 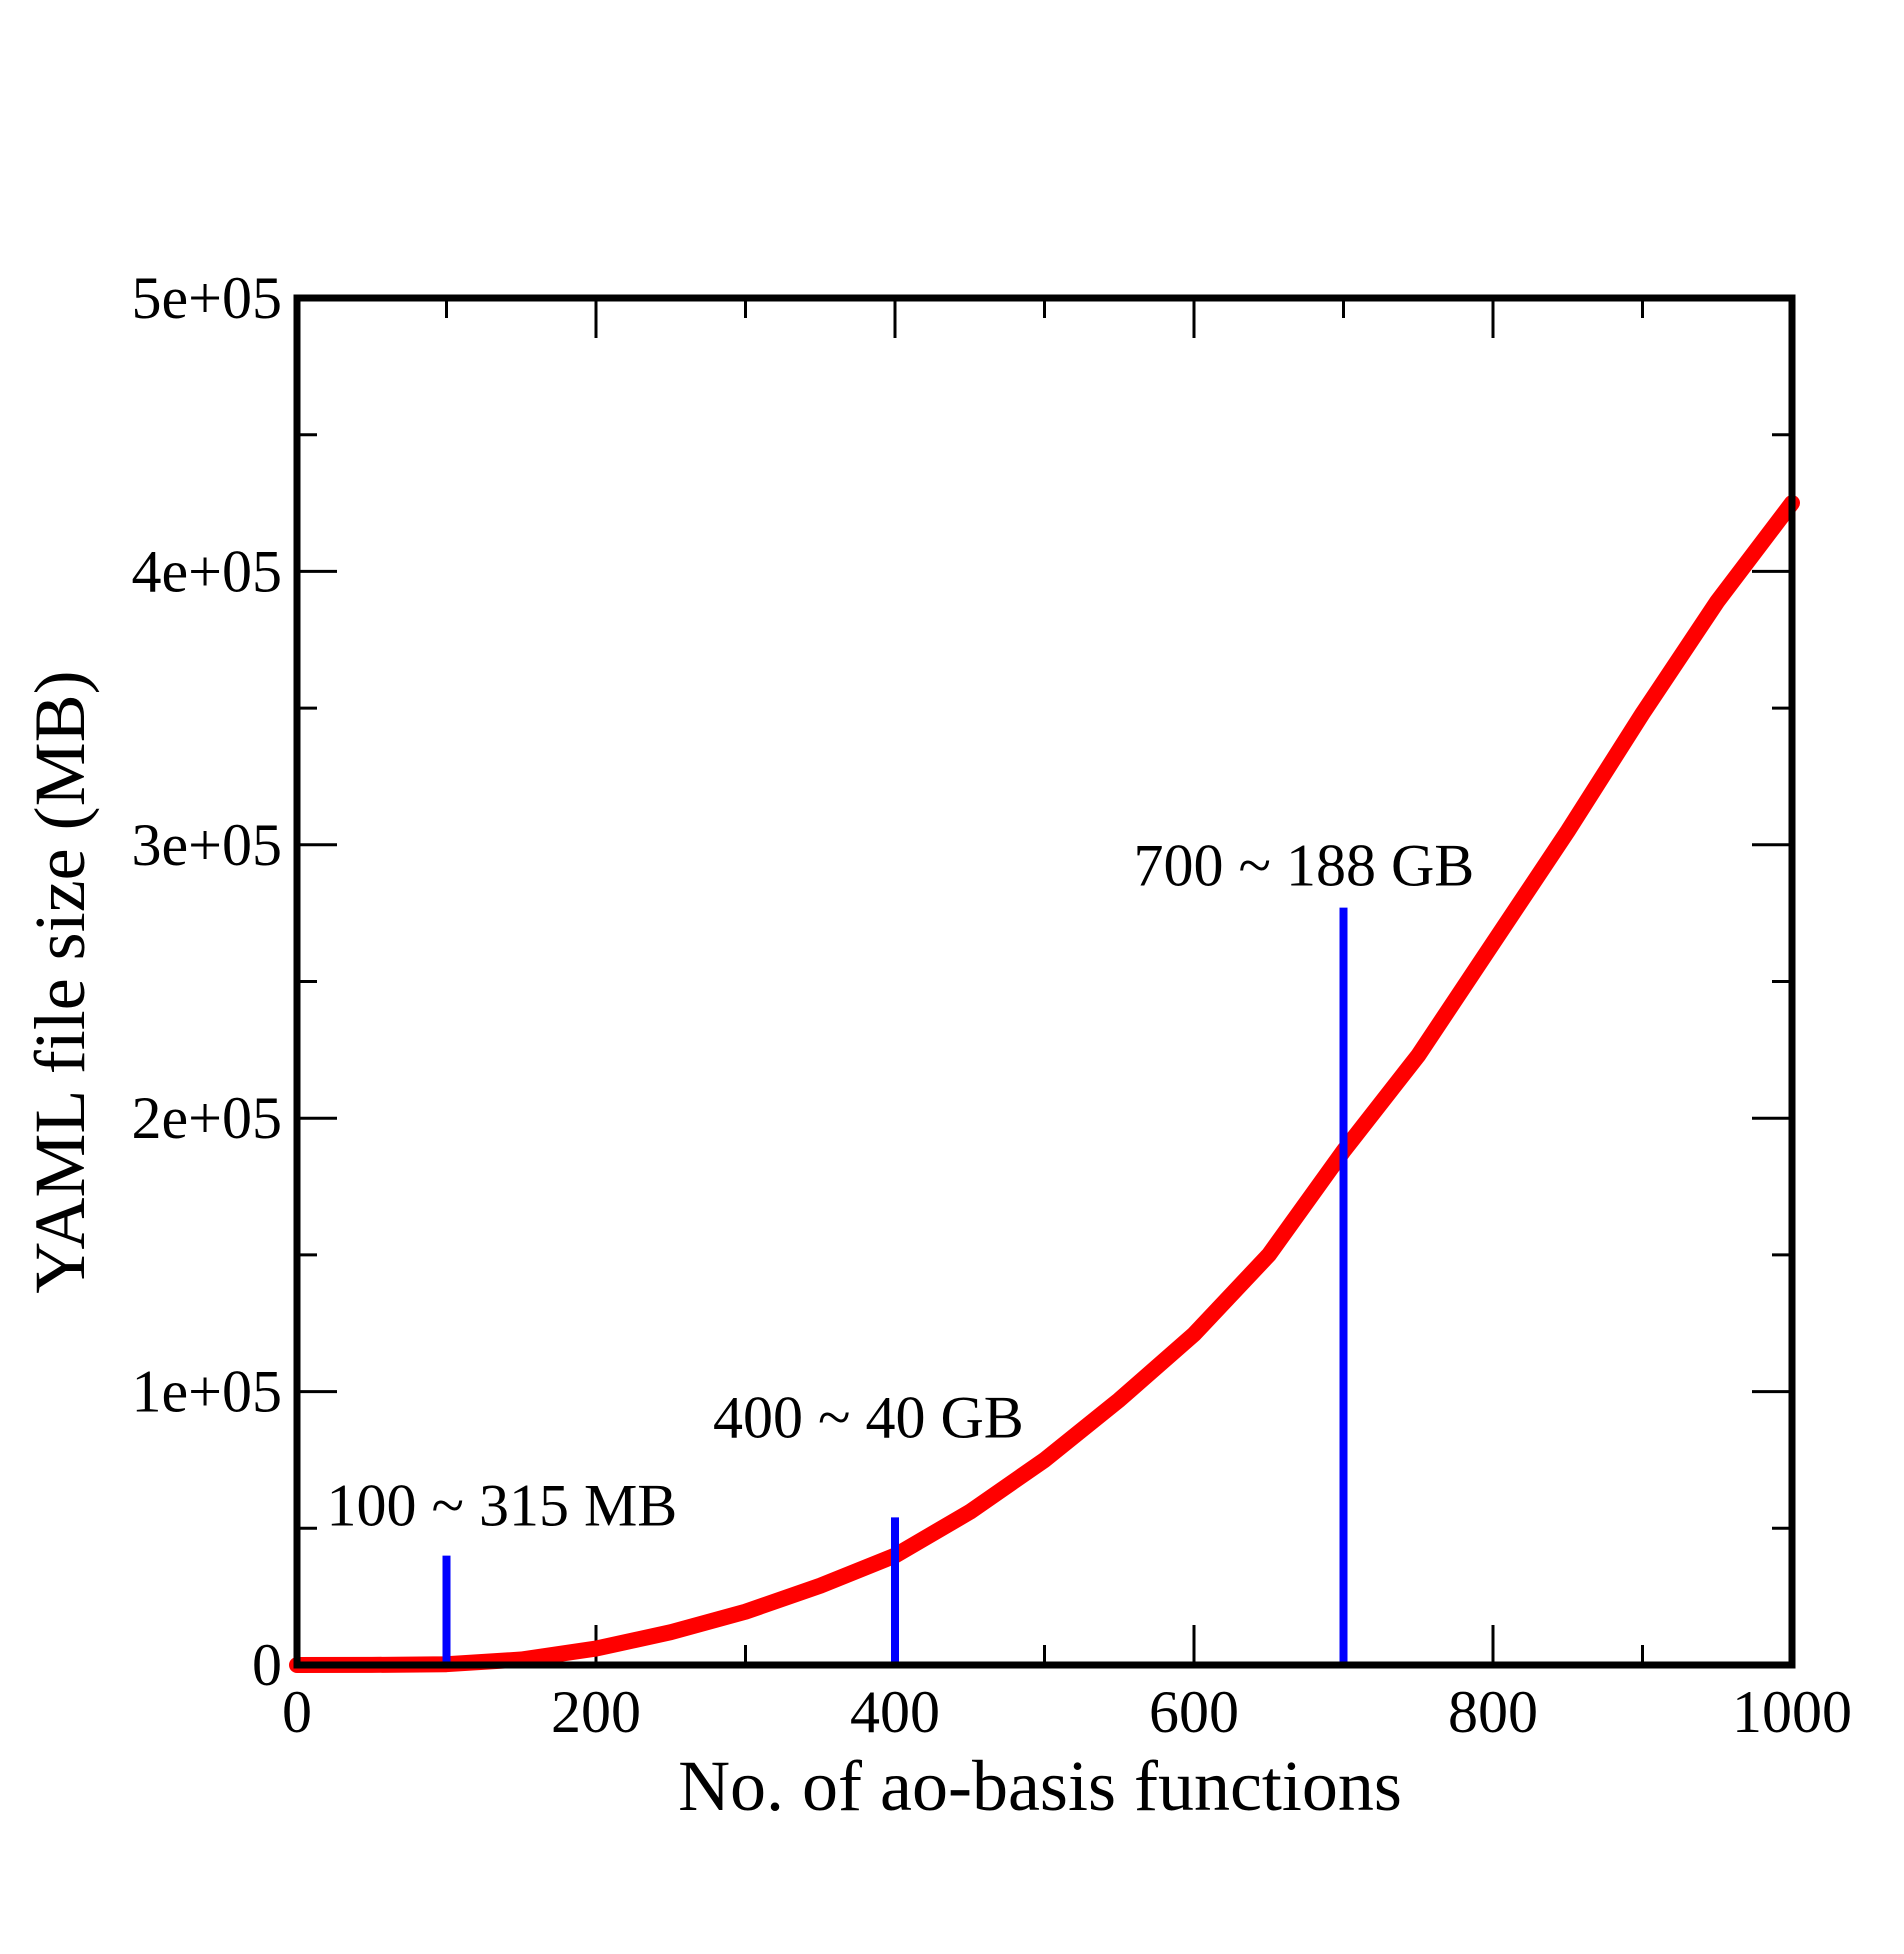 I want to click on y-tick-label: 4e+05, so click(x=207, y=571).